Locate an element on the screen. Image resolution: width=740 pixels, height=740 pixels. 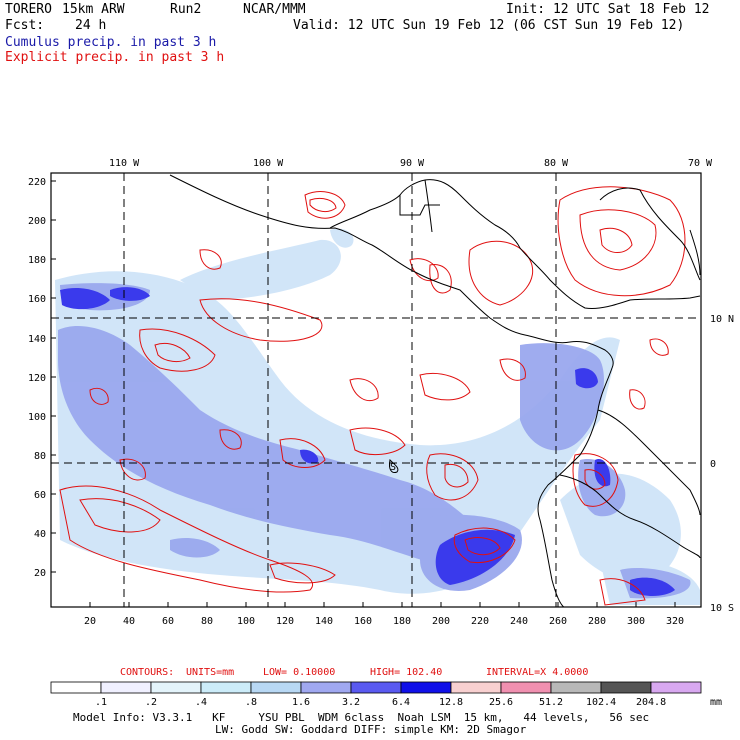
contours-low: LOW= 0.10000 is located at coordinates (299, 672).